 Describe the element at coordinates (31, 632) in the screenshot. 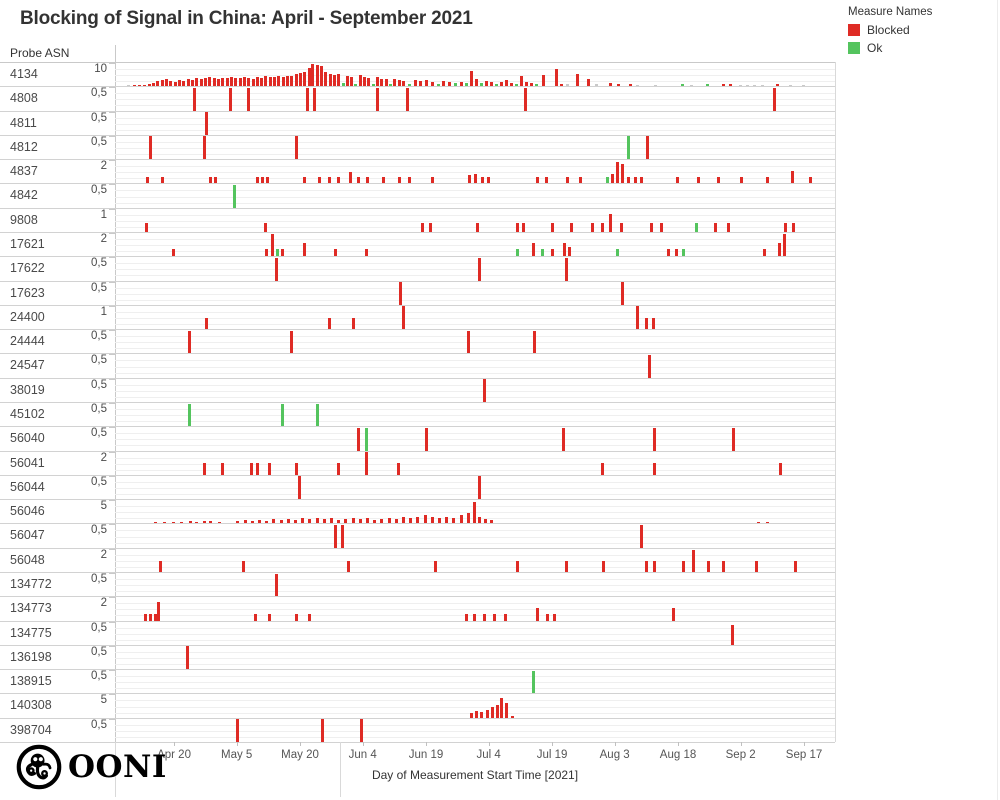

I see `asn-label-134775: 134775` at that location.